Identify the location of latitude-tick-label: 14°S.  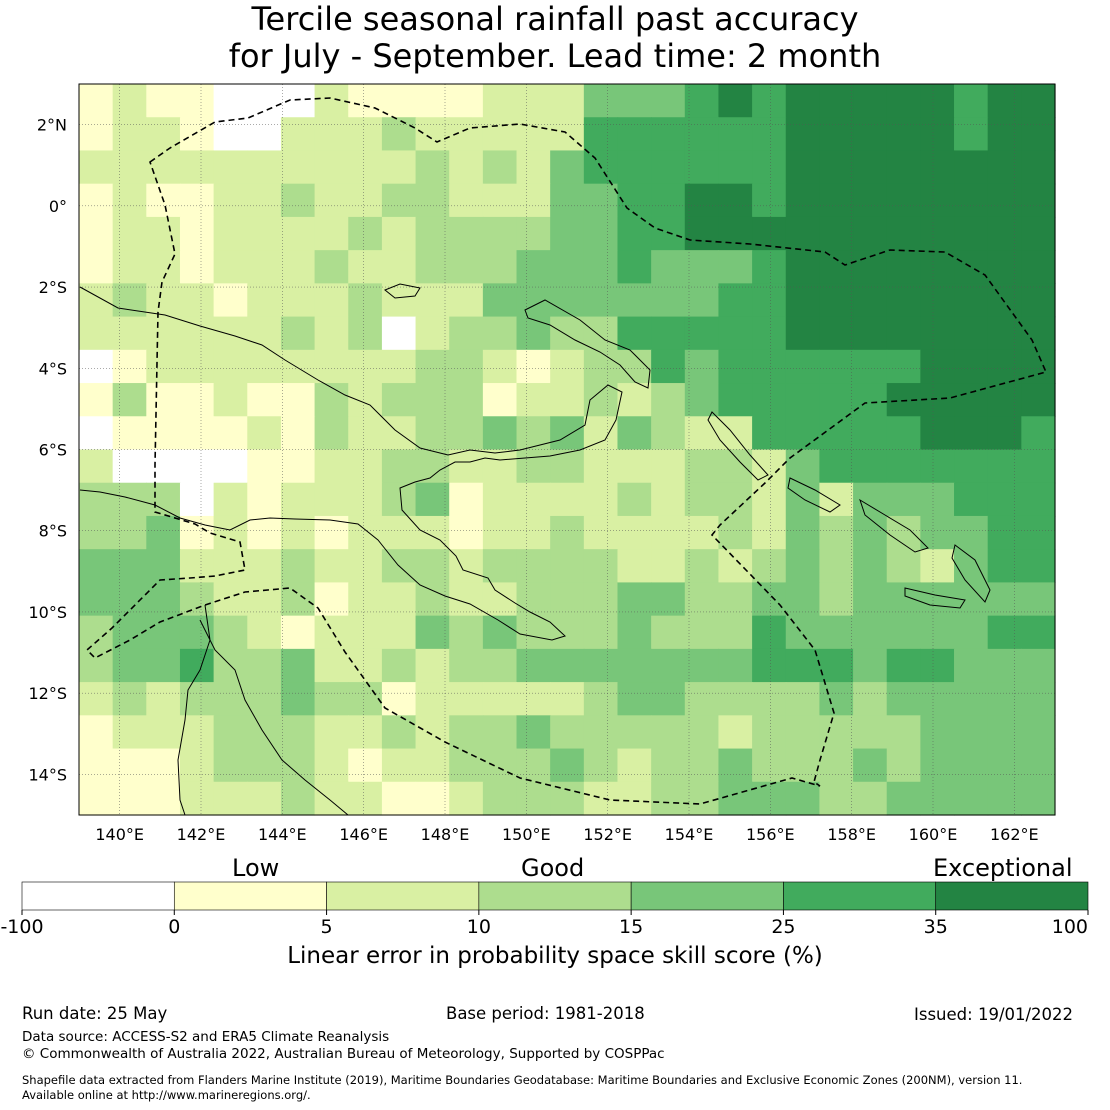
(47, 774).